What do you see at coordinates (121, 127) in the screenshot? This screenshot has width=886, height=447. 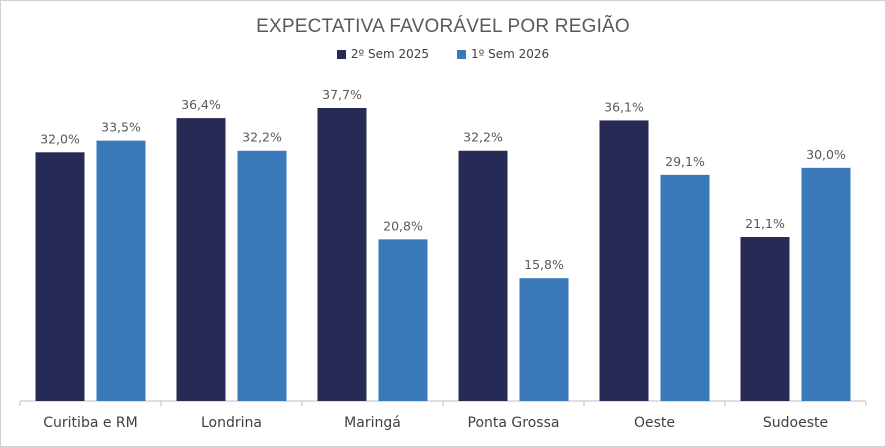 I see `data-label-series-2: 33,5%` at bounding box center [121, 127].